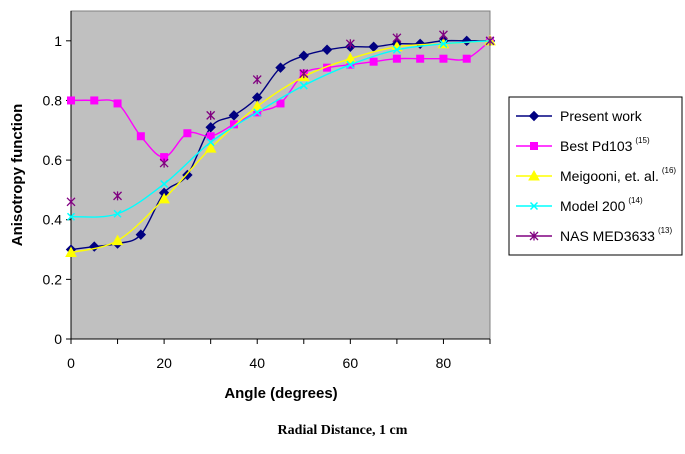  Describe the element at coordinates (53, 279) in the screenshot. I see `y-tick-label: 0.2` at that location.